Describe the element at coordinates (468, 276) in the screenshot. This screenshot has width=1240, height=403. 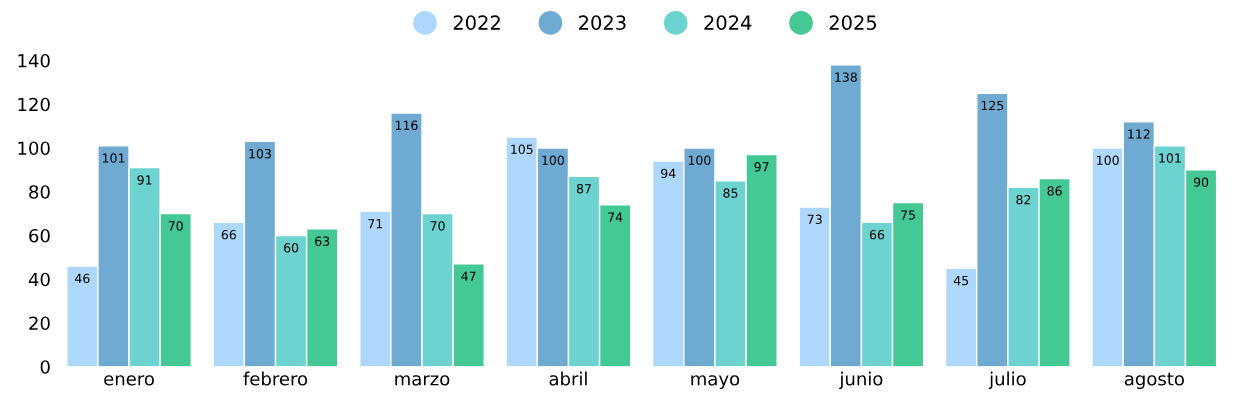
I see `data-label: 47` at that location.